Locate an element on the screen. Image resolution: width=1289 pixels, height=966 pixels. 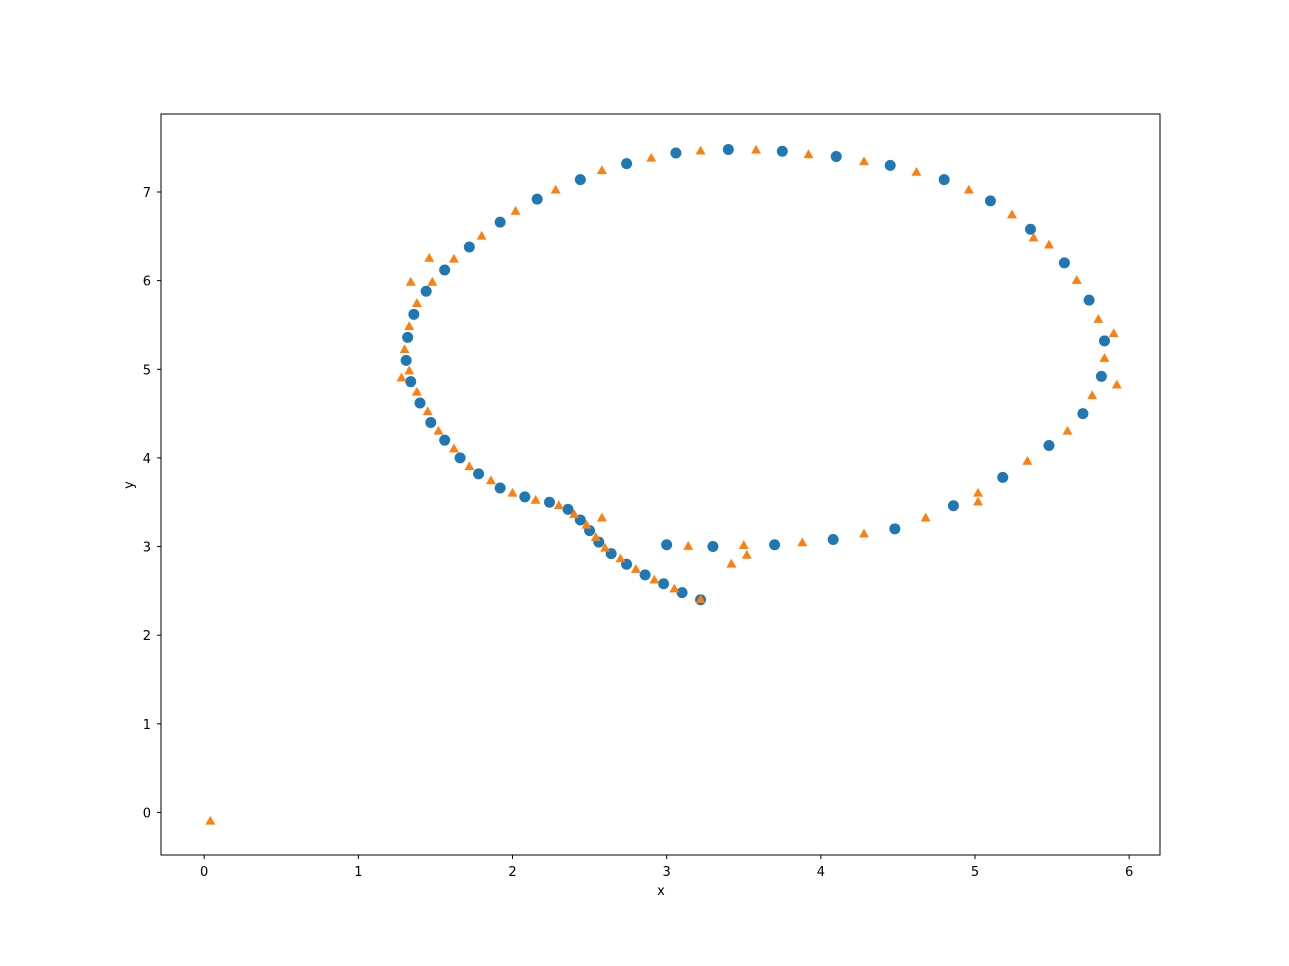
x-tick-label: 6 is located at coordinates (1129, 872).